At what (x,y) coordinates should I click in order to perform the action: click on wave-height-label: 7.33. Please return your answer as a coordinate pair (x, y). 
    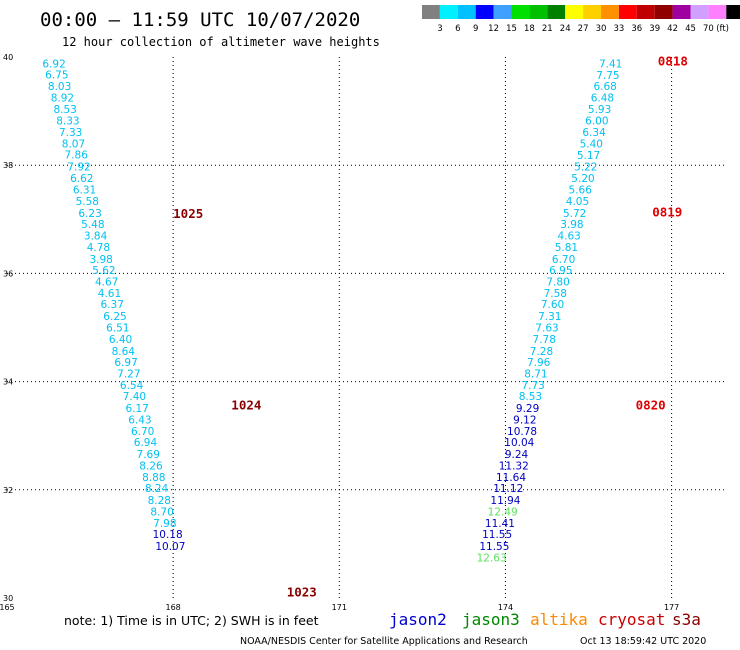
    Looking at the image, I should click on (70, 133).